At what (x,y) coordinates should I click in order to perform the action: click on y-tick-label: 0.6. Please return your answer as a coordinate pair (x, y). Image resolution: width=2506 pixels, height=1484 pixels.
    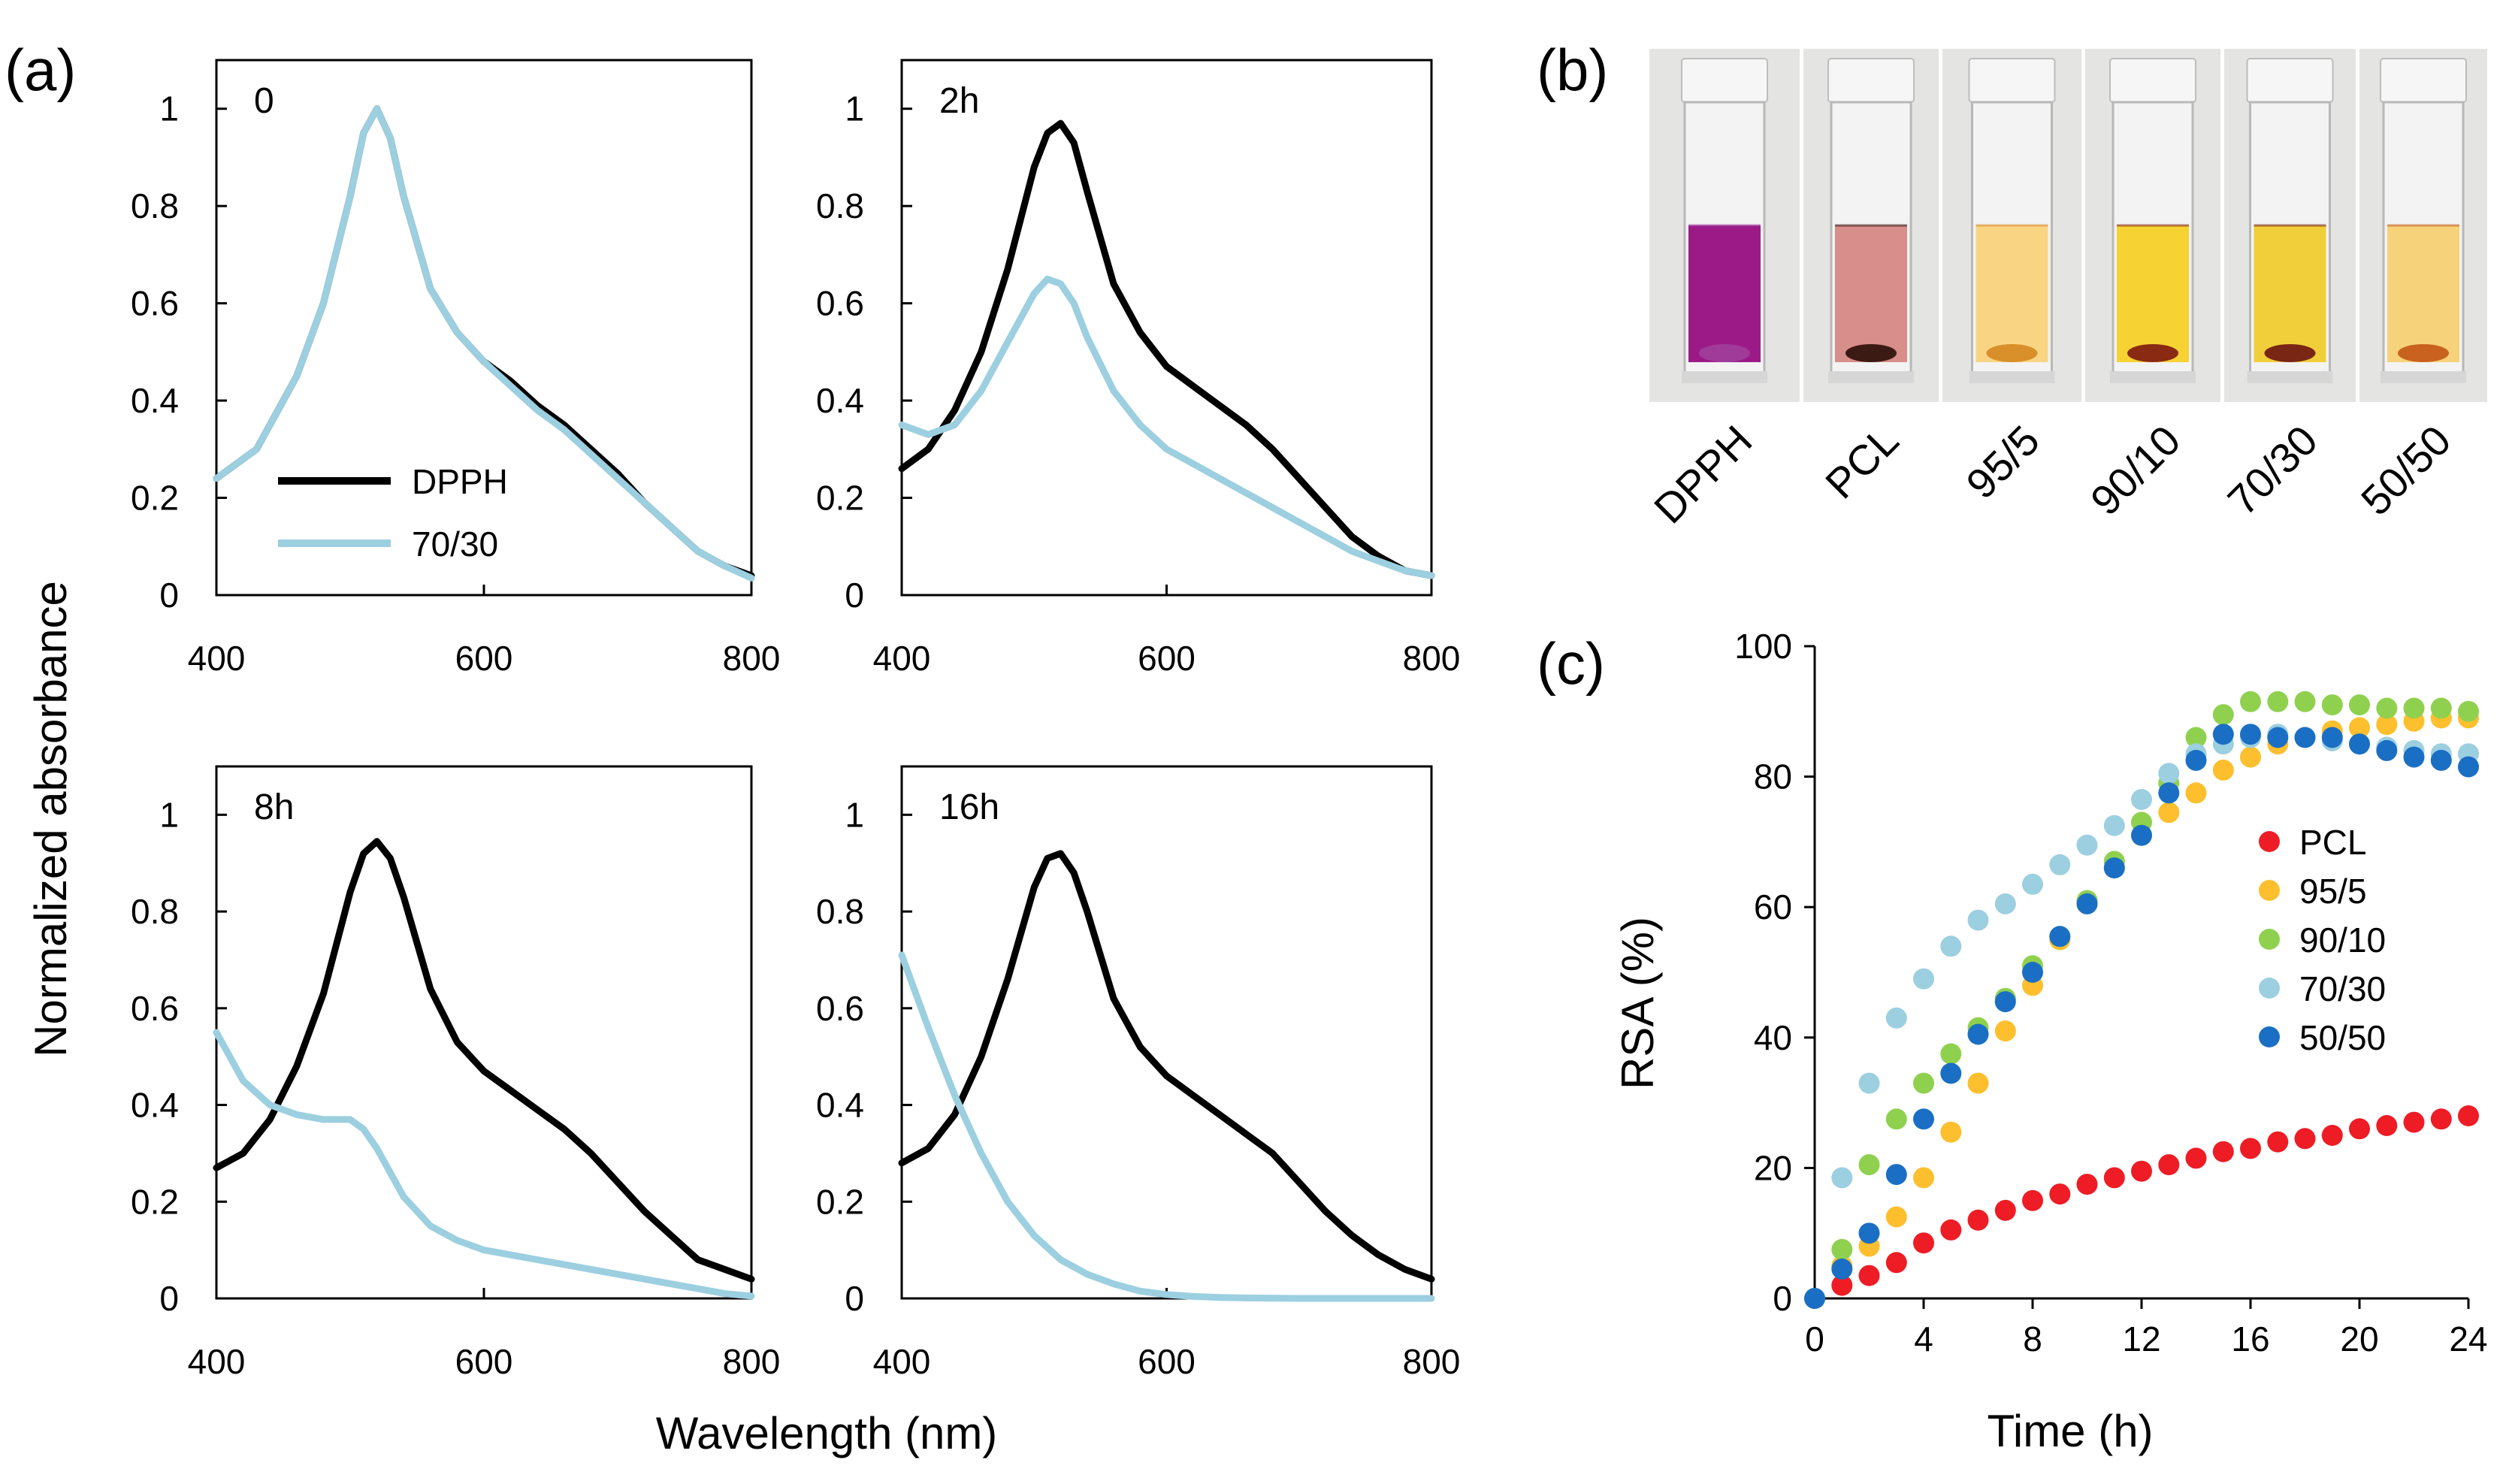
    Looking at the image, I should click on (840, 303).